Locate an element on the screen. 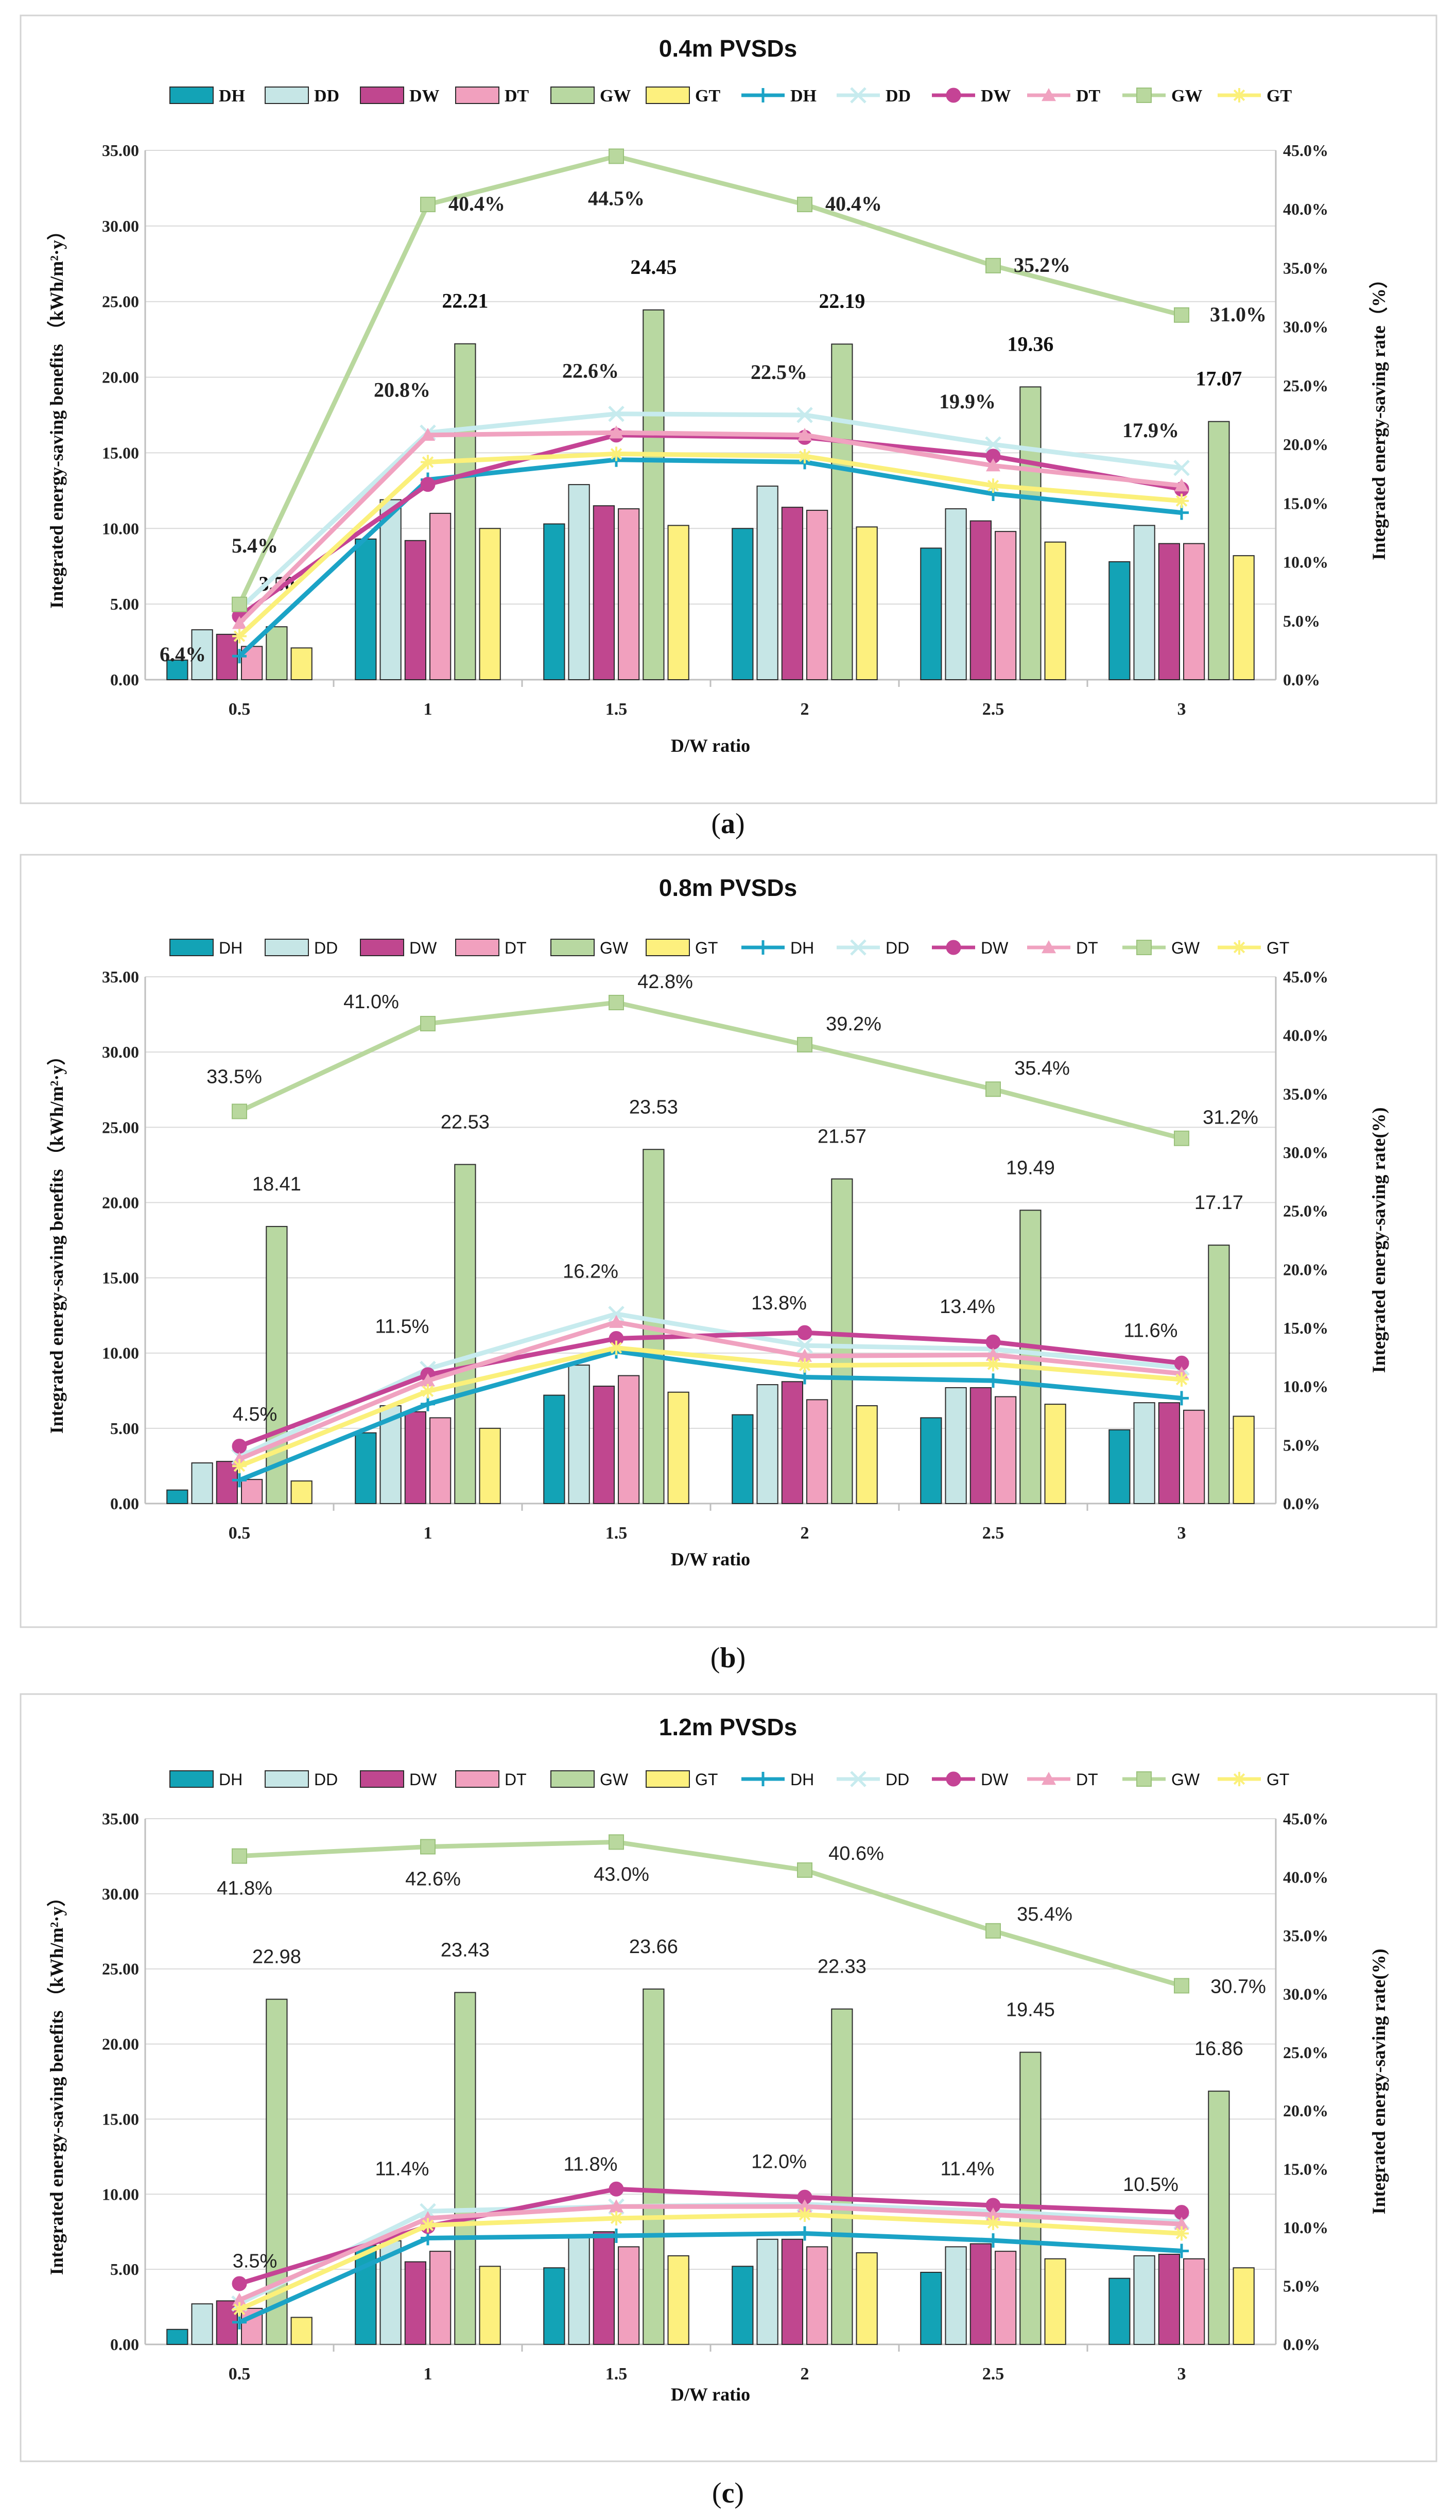  dd-line-label: 3.5% is located at coordinates (255, 2262).